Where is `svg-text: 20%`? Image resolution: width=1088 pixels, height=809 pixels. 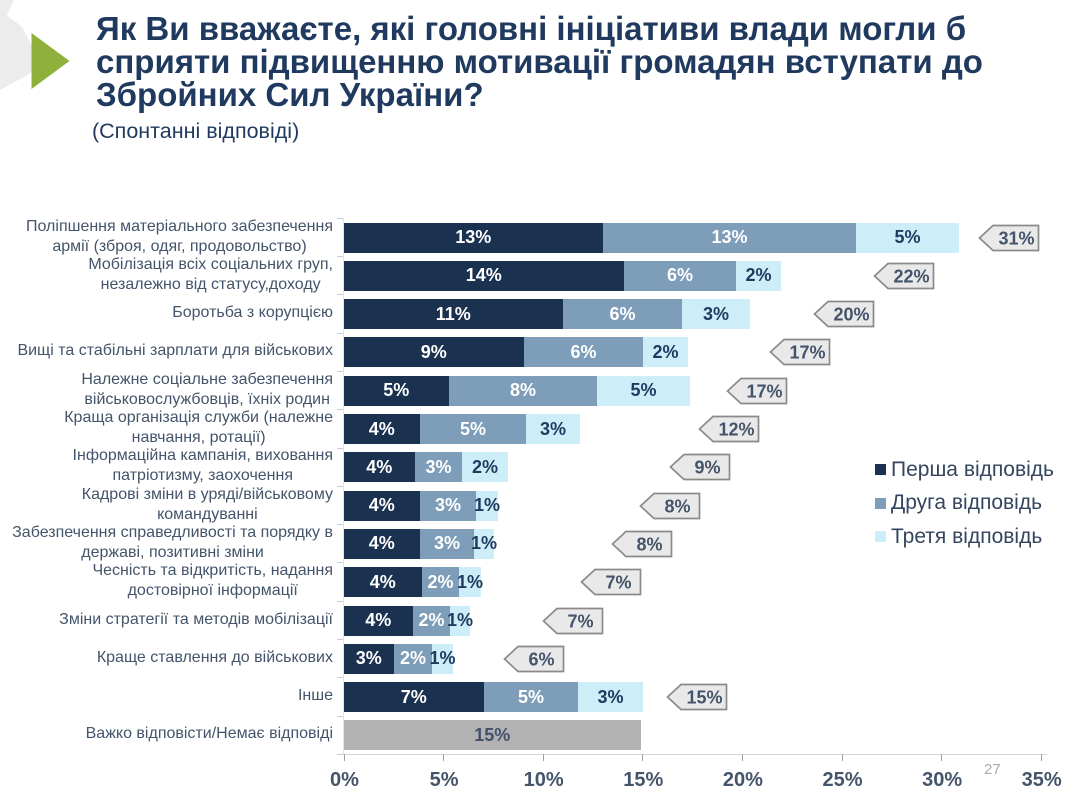 svg-text: 20% is located at coordinates (851, 315).